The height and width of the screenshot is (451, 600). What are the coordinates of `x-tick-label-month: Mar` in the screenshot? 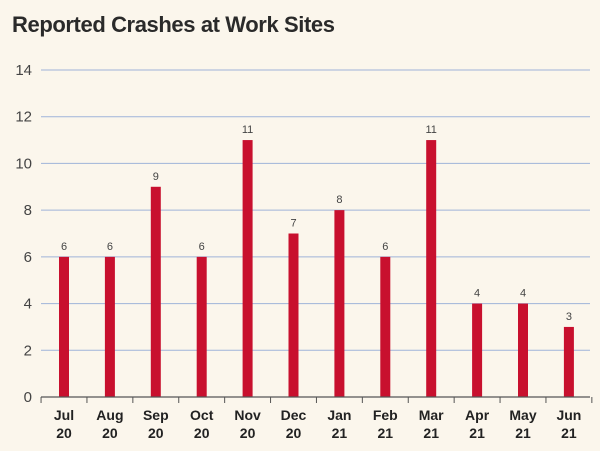 It's located at (431, 415).